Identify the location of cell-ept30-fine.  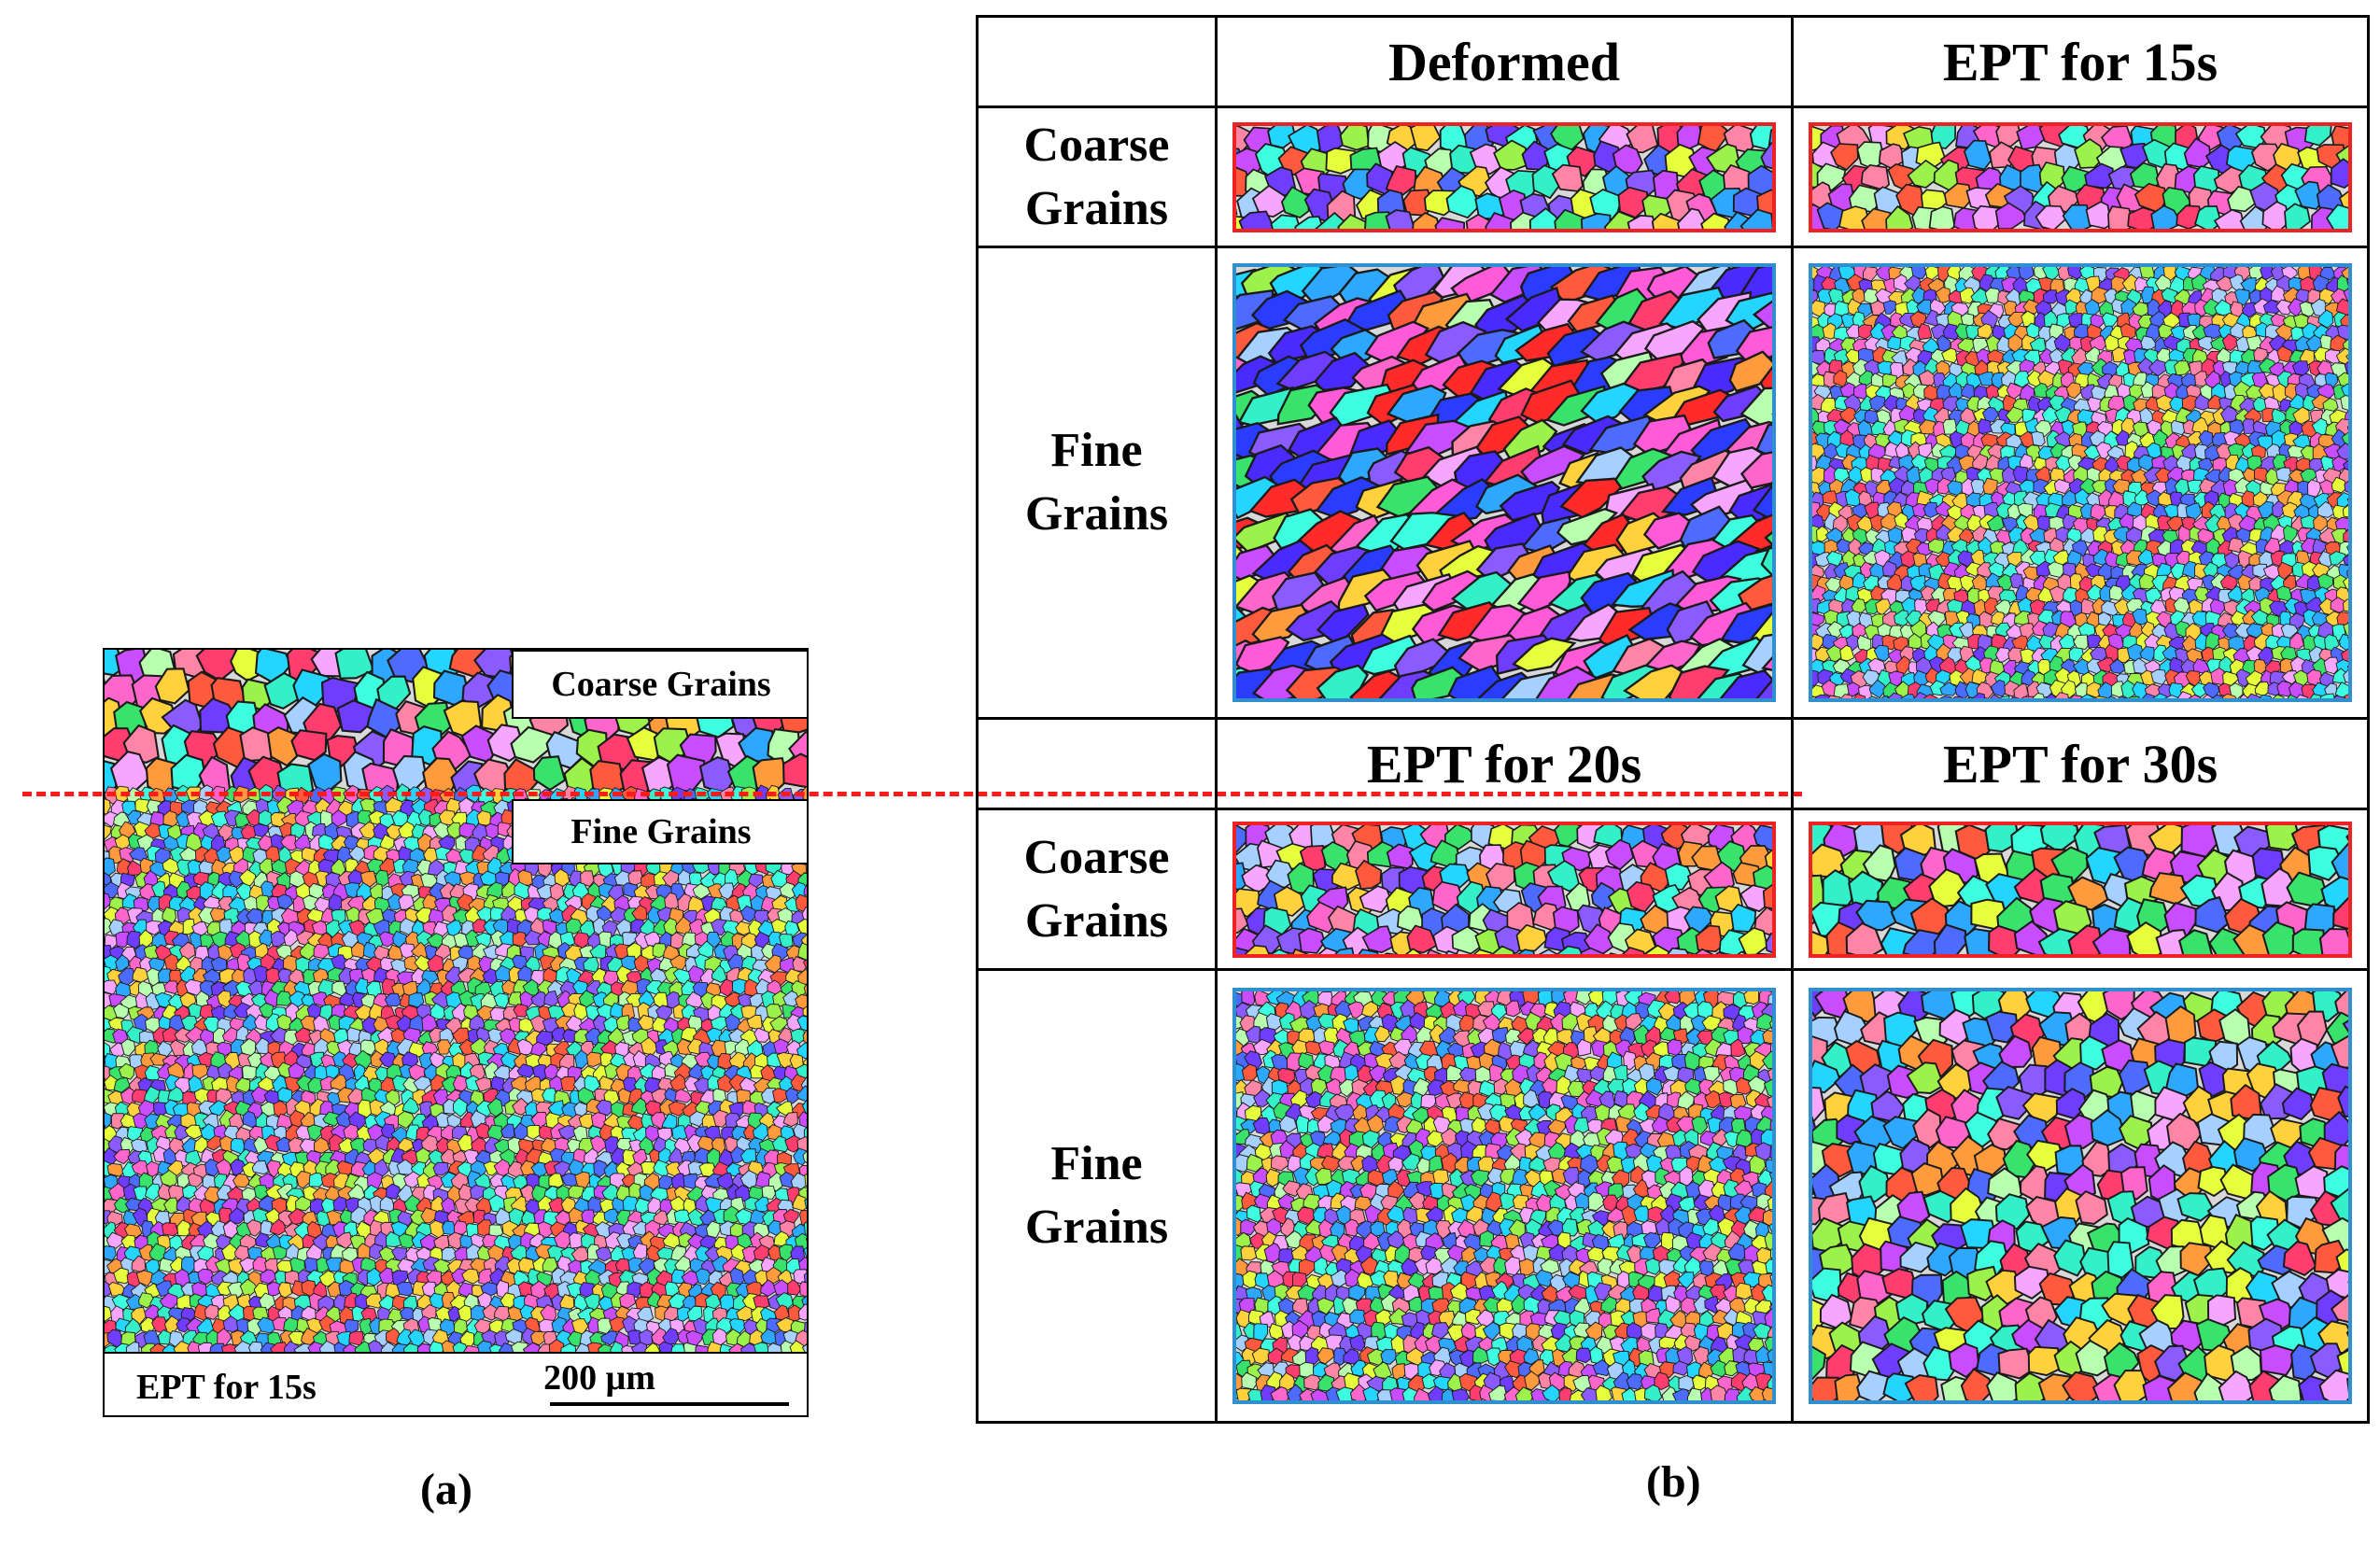
(2080, 1196).